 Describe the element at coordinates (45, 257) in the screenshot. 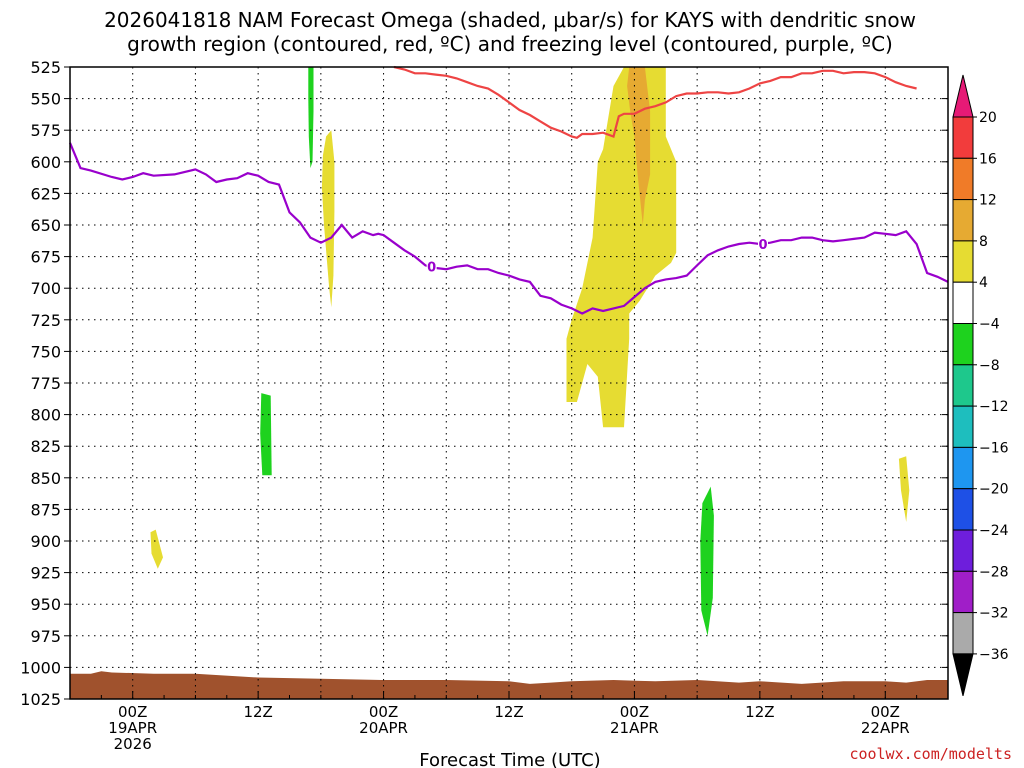

I see `y-tick-label: 675` at that location.